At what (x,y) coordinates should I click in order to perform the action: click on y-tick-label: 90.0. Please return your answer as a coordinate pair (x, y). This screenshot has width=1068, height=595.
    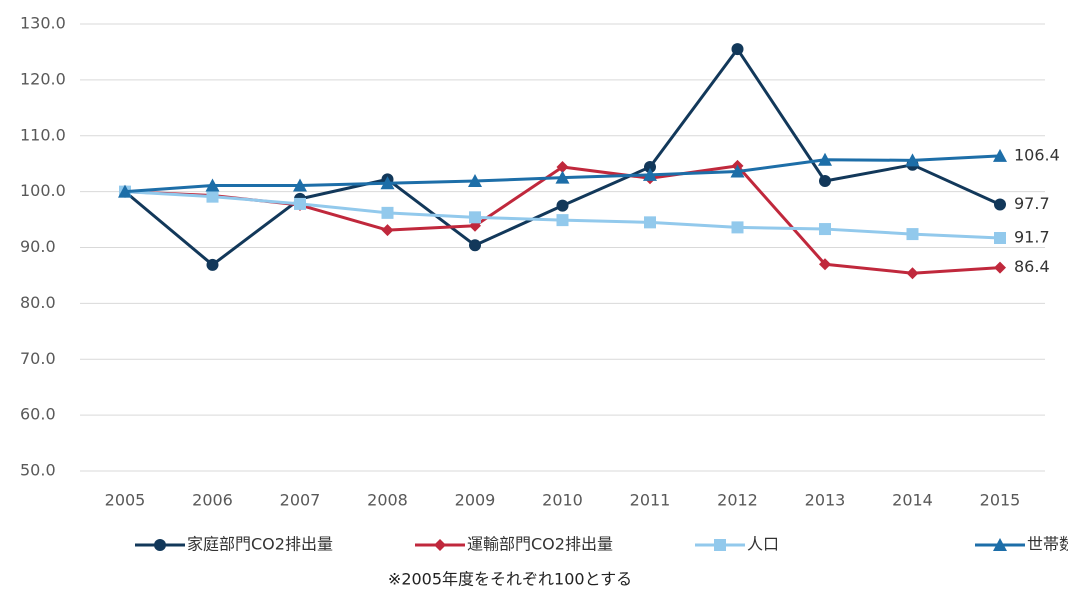
    Looking at the image, I should click on (38, 246).